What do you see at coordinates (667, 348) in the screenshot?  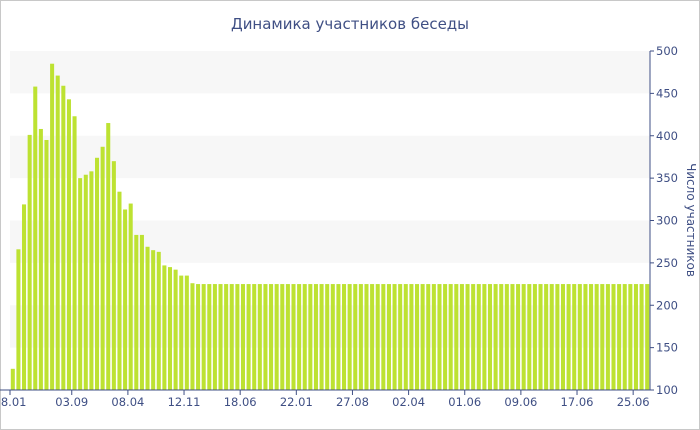 I see `y-tick-label: 150` at bounding box center [667, 348].